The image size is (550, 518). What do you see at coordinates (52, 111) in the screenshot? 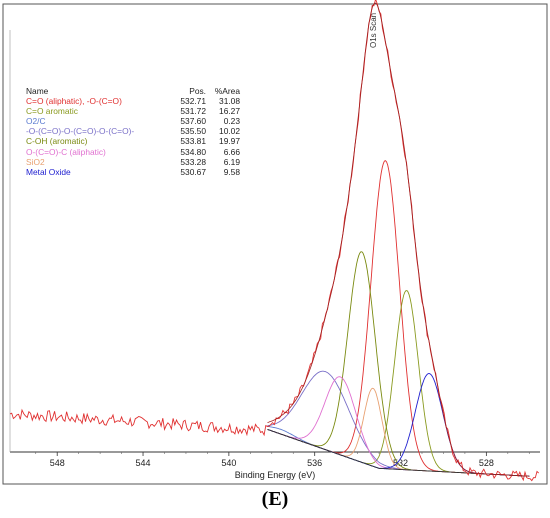
I see `legend-item-name: C=O aromatic` at bounding box center [52, 111].